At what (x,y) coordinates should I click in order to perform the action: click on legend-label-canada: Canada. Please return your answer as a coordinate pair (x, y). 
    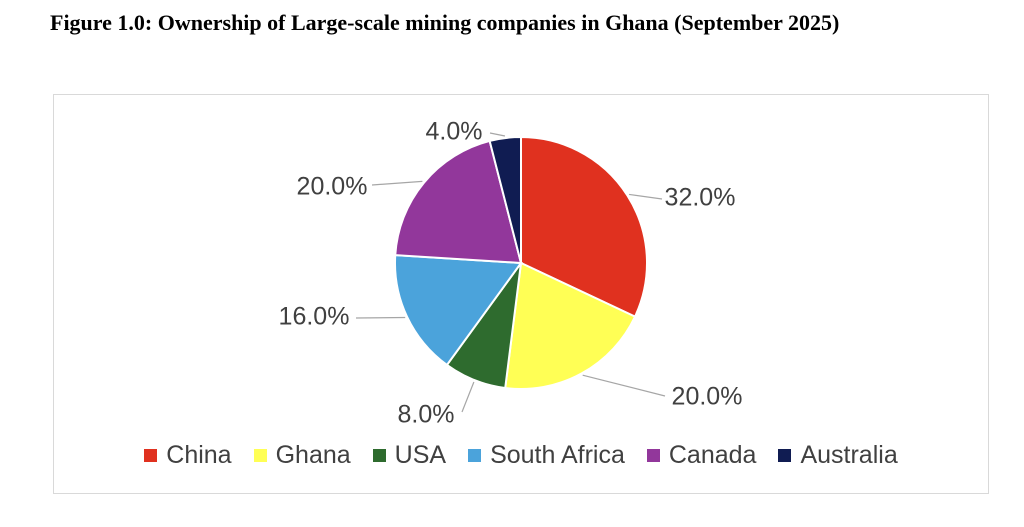
    Looking at the image, I should click on (712, 455).